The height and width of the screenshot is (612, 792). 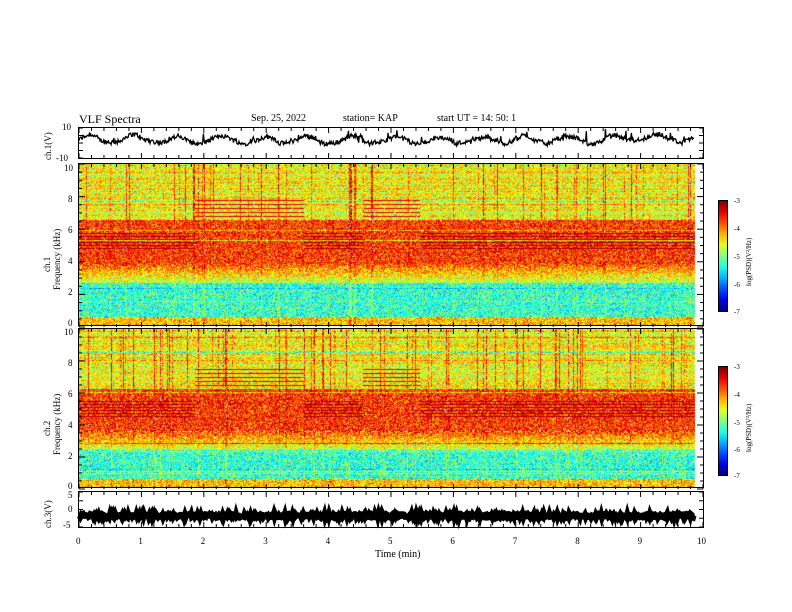 I want to click on ch2-spectrogram-ylabel: ch.2, so click(x=47, y=428).